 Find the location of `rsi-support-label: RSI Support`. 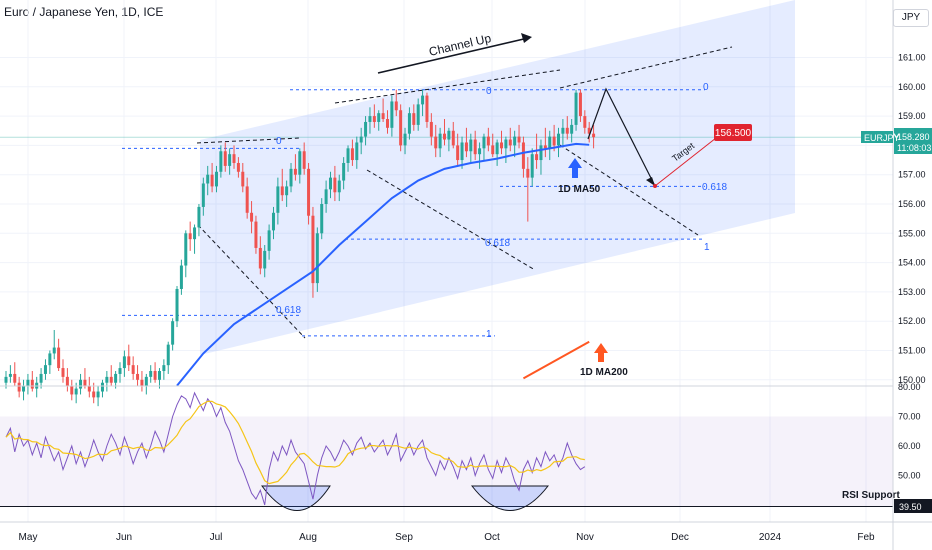

rsi-support-label: RSI Support is located at coordinates (871, 495).